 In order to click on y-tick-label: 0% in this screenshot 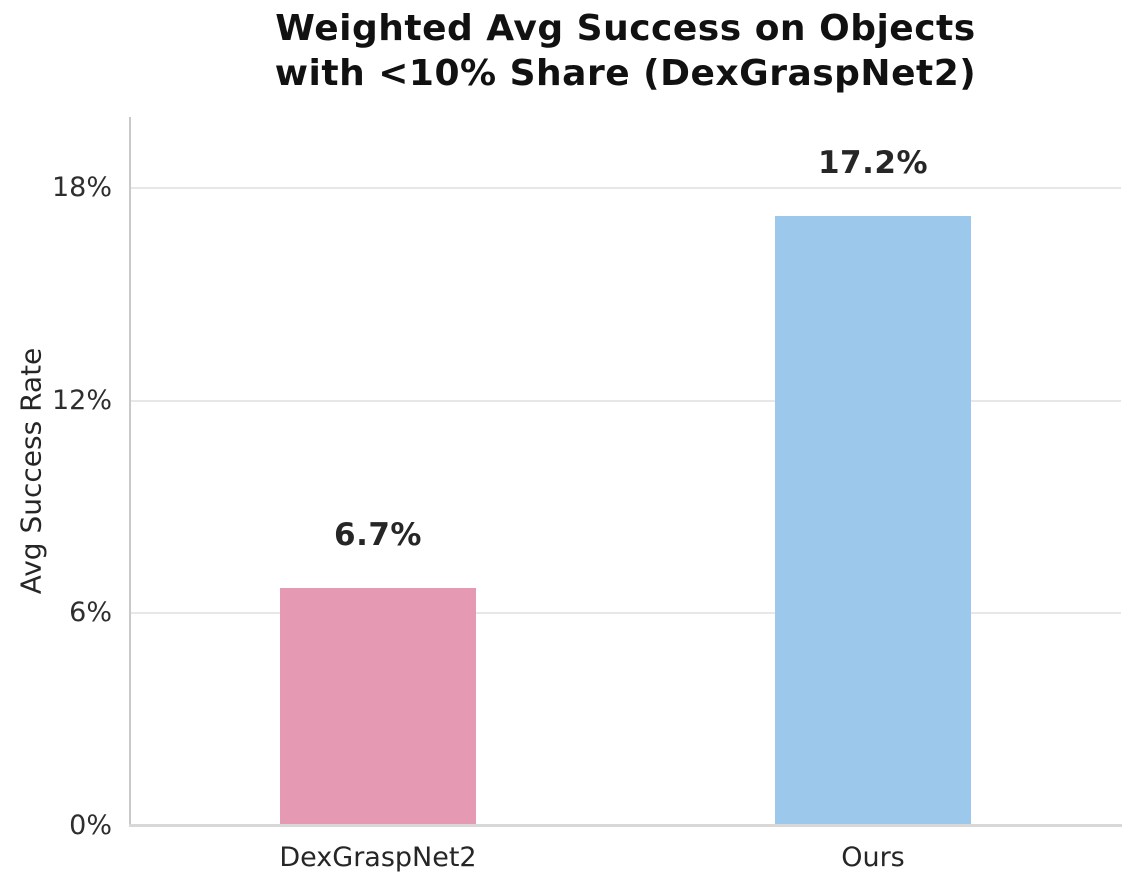, I will do `click(90, 825)`.